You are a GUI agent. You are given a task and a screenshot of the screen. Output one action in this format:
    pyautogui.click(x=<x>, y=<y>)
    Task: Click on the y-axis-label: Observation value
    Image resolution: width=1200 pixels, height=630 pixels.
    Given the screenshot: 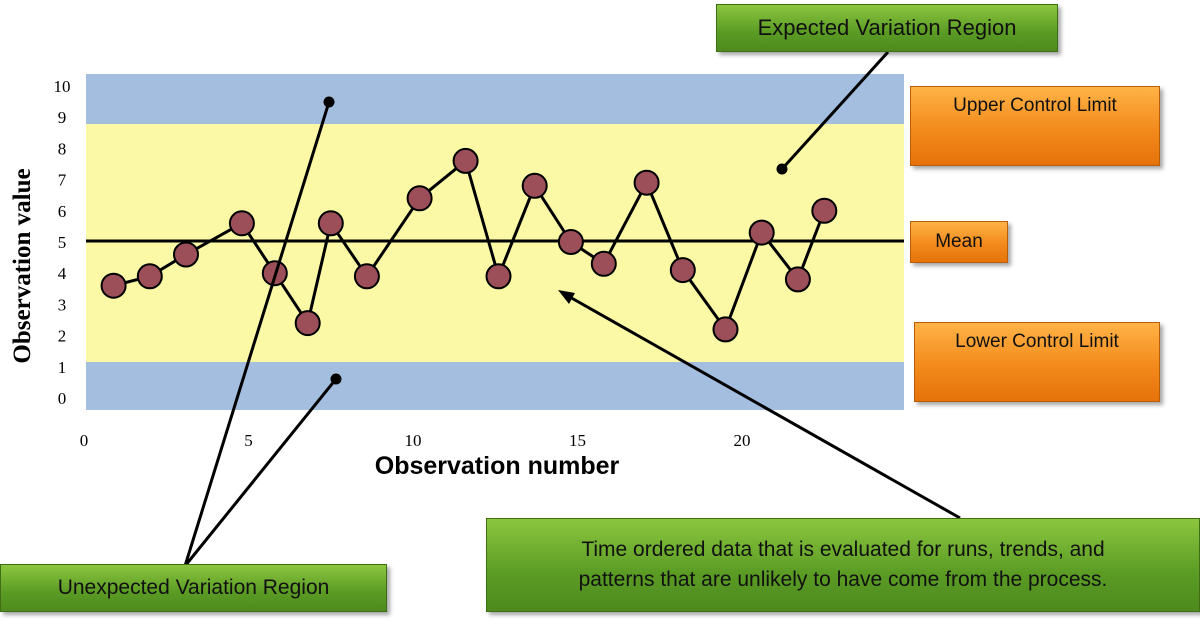 What is the action you would take?
    pyautogui.click(x=22, y=265)
    